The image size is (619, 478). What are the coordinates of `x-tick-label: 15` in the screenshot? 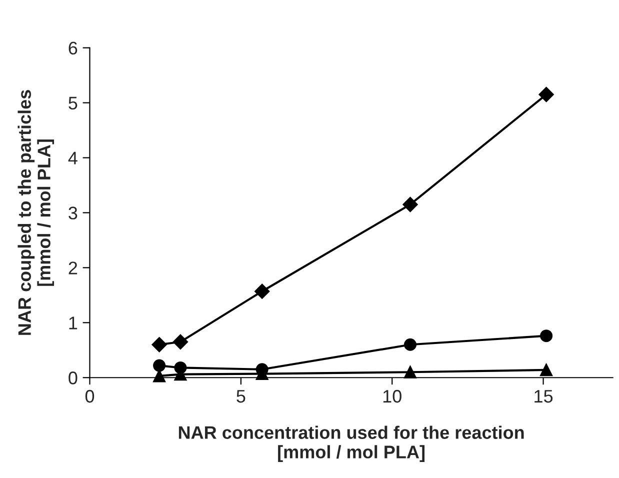 It's located at (543, 396).